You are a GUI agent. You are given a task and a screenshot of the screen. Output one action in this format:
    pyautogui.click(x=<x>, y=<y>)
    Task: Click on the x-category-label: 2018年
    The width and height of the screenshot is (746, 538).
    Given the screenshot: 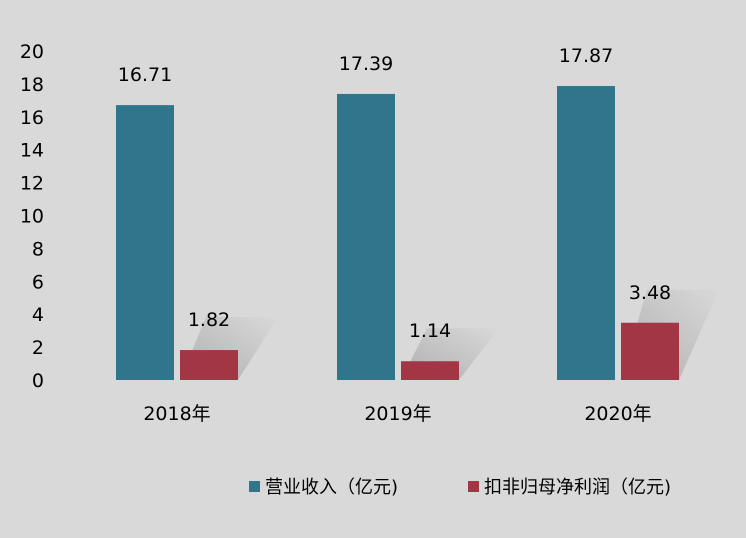 What is the action you would take?
    pyautogui.click(x=176, y=414)
    